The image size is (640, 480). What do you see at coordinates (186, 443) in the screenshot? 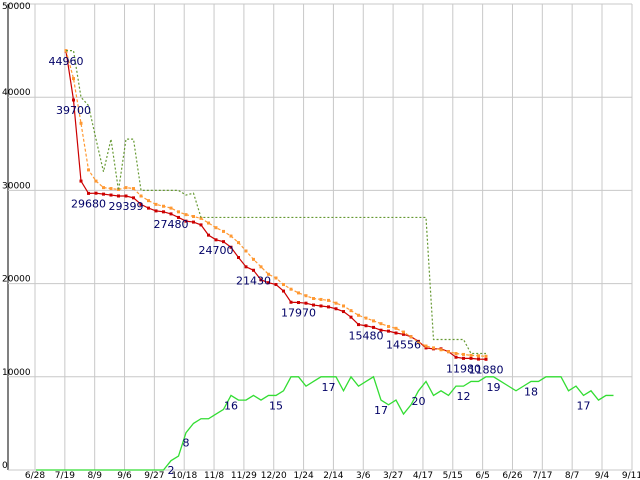
I see `count-data-label: 8` at bounding box center [186, 443].